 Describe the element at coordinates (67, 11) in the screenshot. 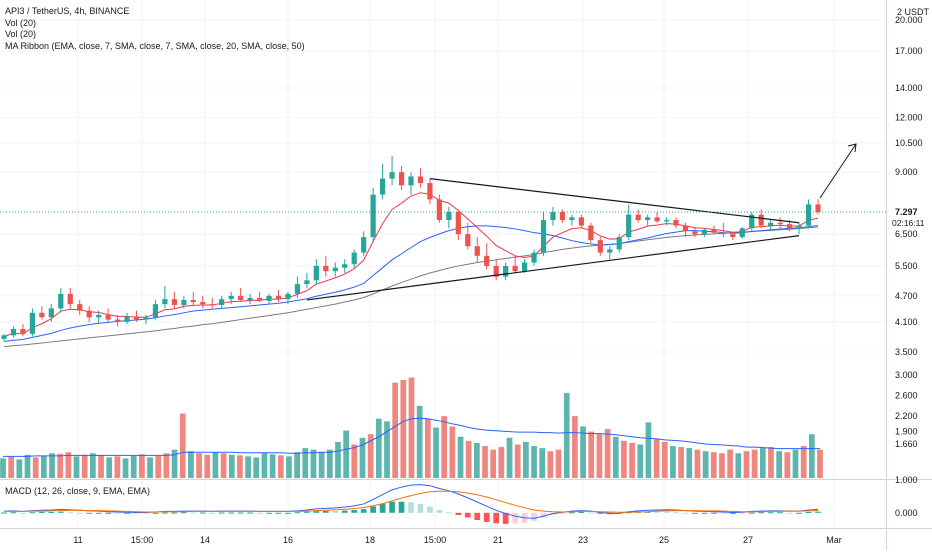

I see `symbol-title: API3 / TetherUS, 4h, BINANCE` at that location.